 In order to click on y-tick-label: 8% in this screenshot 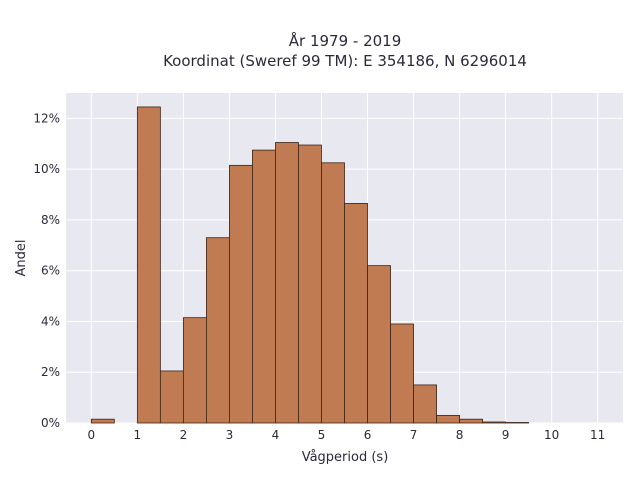, I will do `click(50, 220)`.